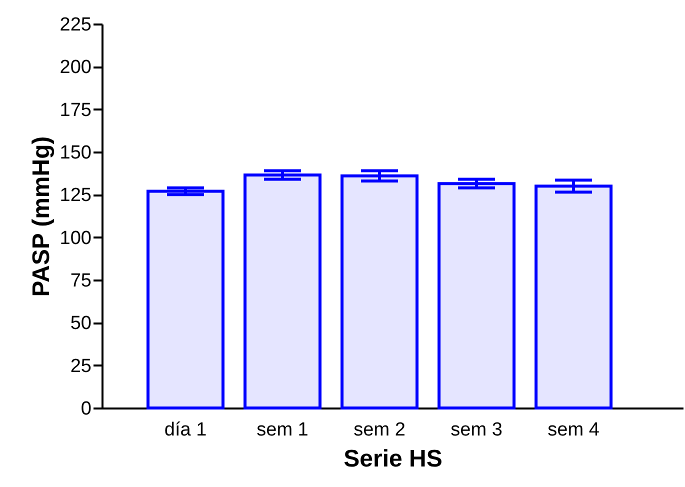 The width and height of the screenshot is (685, 487). What do you see at coordinates (185, 430) in the screenshot?
I see `x-tick-label: día 1` at bounding box center [185, 430].